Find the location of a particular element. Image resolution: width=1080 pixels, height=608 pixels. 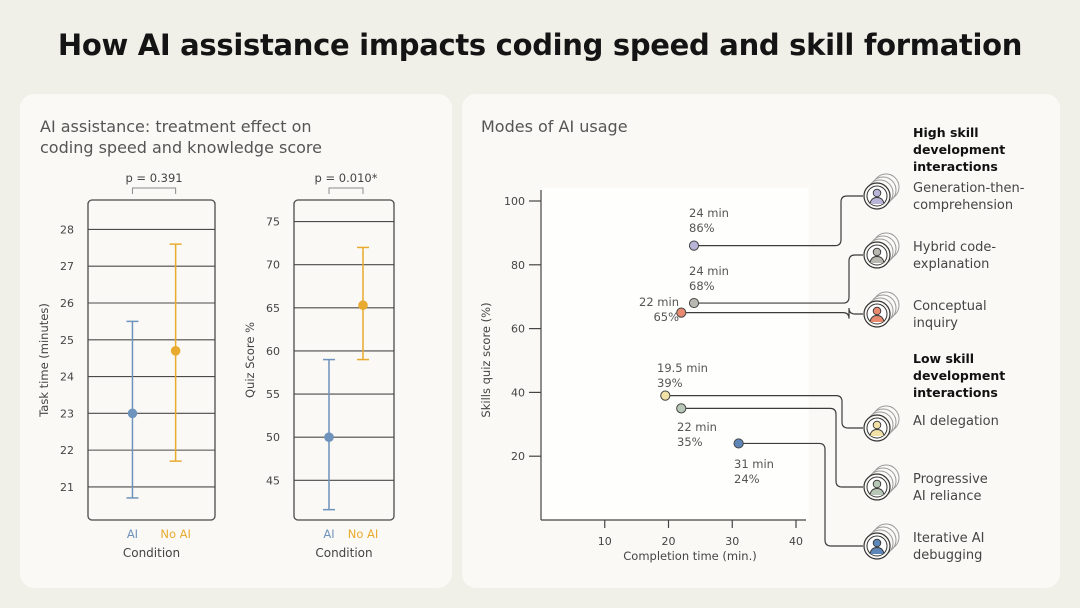

y-axis-label: Skills quiz score (%) is located at coordinates (486, 359).